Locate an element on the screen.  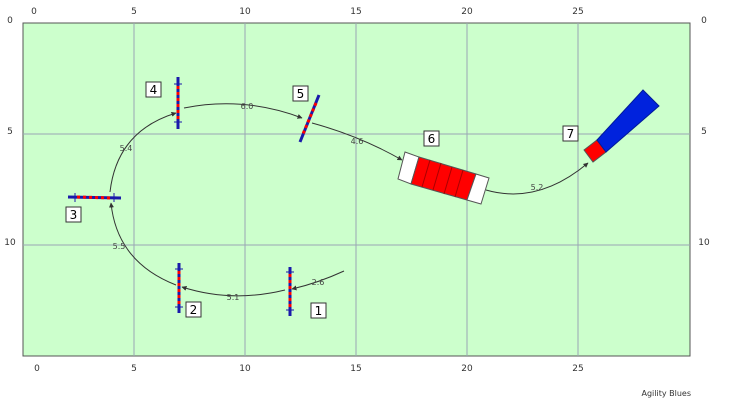
x-tick-bottom: 25 is located at coordinates (577, 369).